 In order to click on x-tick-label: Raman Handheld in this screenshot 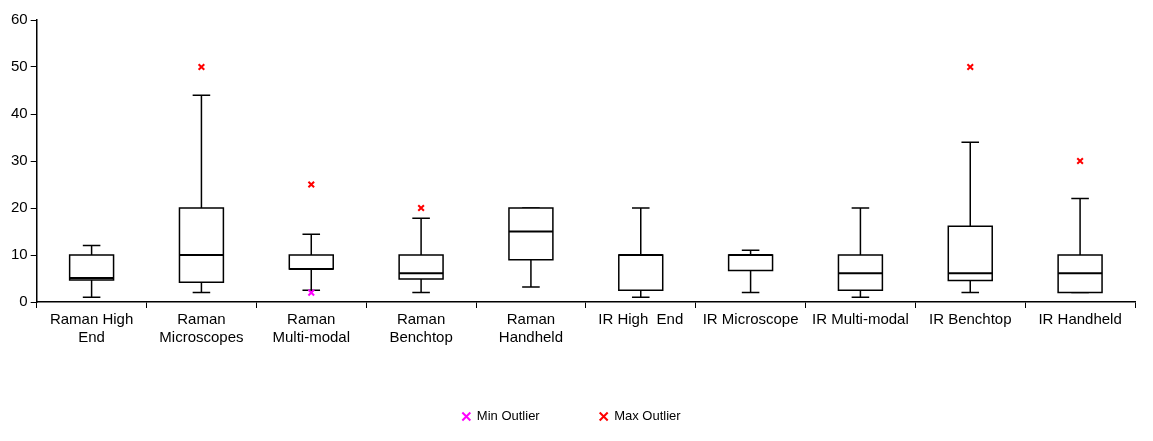, I will do `click(531, 328)`.